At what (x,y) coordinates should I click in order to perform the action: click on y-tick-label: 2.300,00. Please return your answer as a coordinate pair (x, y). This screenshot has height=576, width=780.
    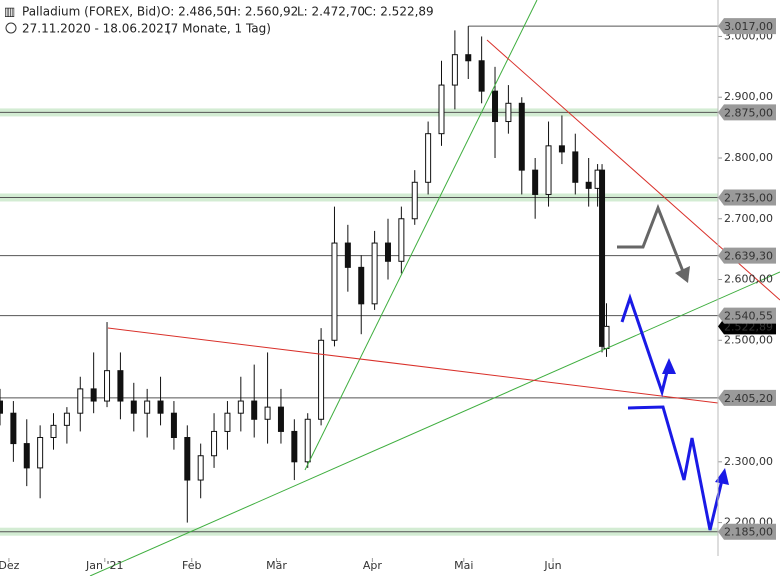
    Looking at the image, I should click on (748, 461).